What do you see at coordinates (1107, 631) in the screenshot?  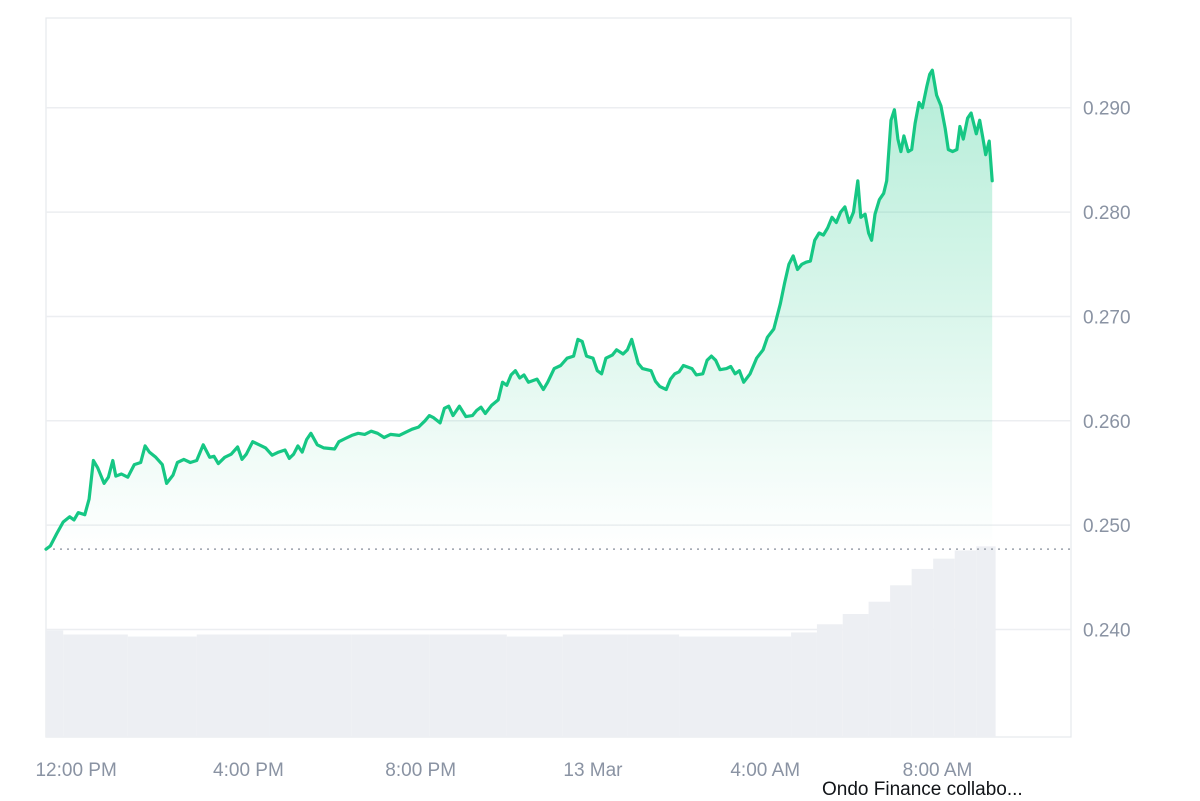 I see `y-tick-label: 0.240` at bounding box center [1107, 631].